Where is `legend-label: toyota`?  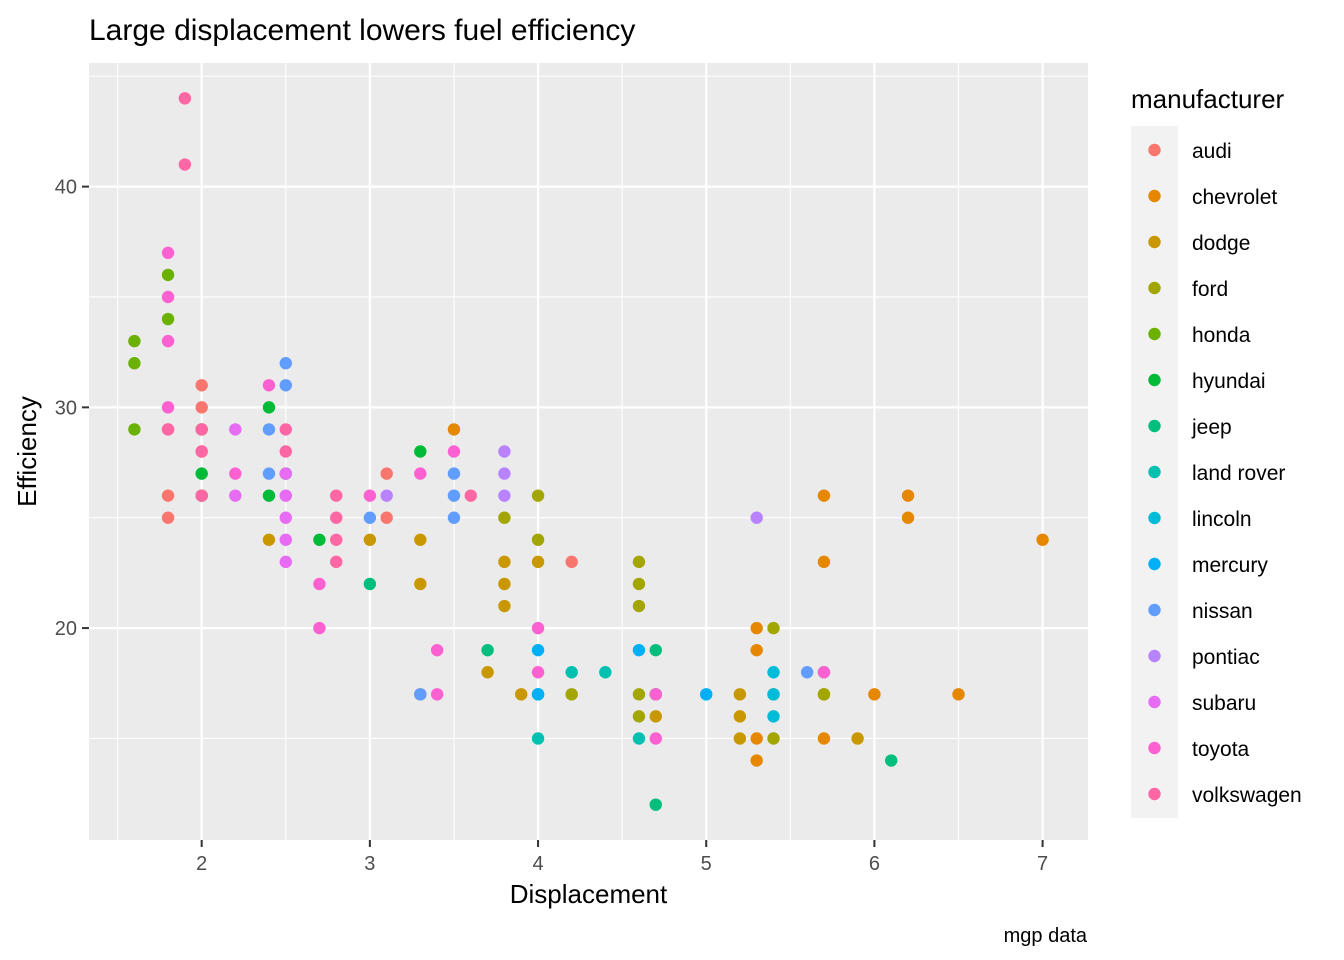 legend-label: toyota is located at coordinates (1221, 749).